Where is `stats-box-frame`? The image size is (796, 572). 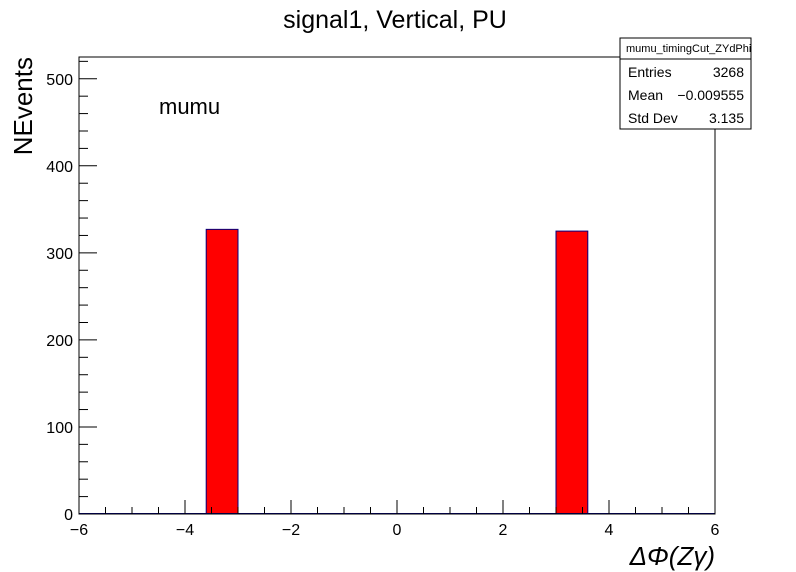
stats-box-frame is located at coordinates (685, 83).